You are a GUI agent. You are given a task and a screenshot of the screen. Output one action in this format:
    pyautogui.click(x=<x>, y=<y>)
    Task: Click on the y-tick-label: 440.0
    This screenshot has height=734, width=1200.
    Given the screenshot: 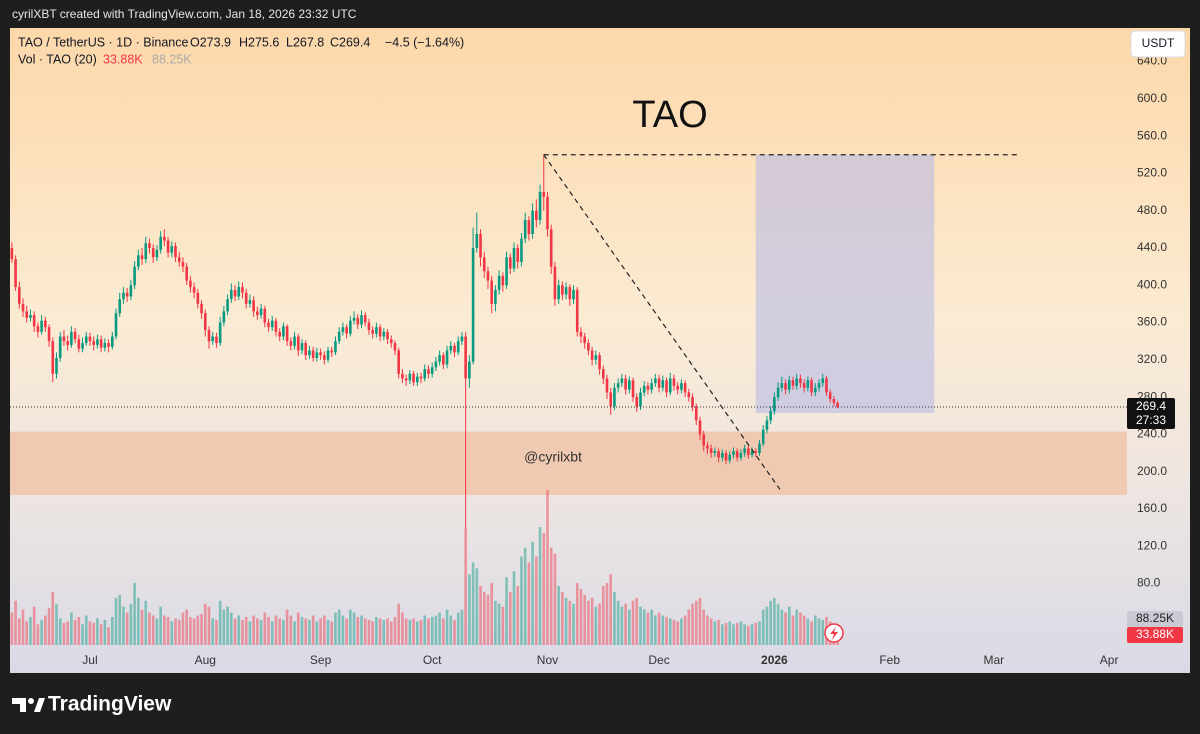 What is the action you would take?
    pyautogui.click(x=1152, y=247)
    